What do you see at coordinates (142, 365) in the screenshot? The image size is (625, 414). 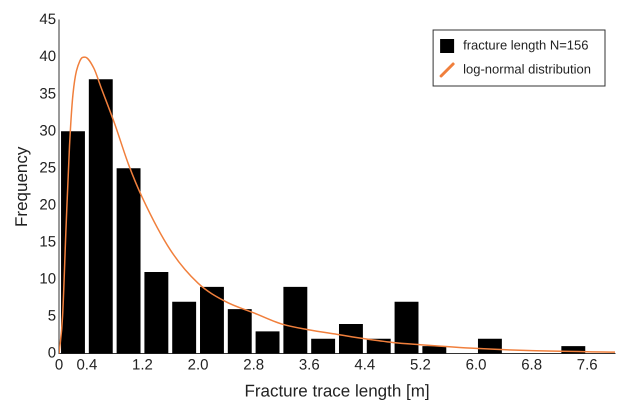 I see `x-tick-label: 1.2` at bounding box center [142, 365].